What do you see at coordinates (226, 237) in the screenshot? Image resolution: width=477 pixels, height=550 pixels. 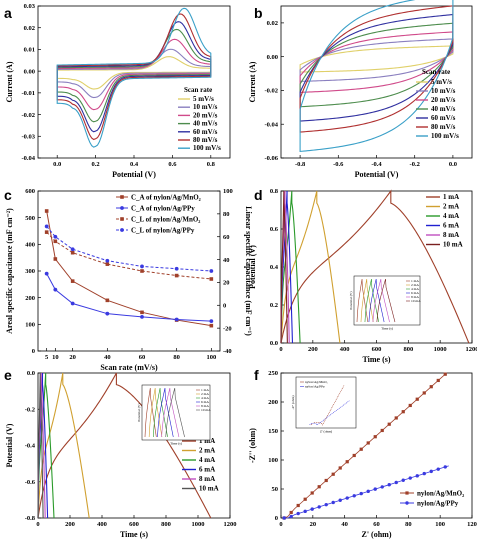 I see `y-right-tick-label: 60` at bounding box center [226, 237].